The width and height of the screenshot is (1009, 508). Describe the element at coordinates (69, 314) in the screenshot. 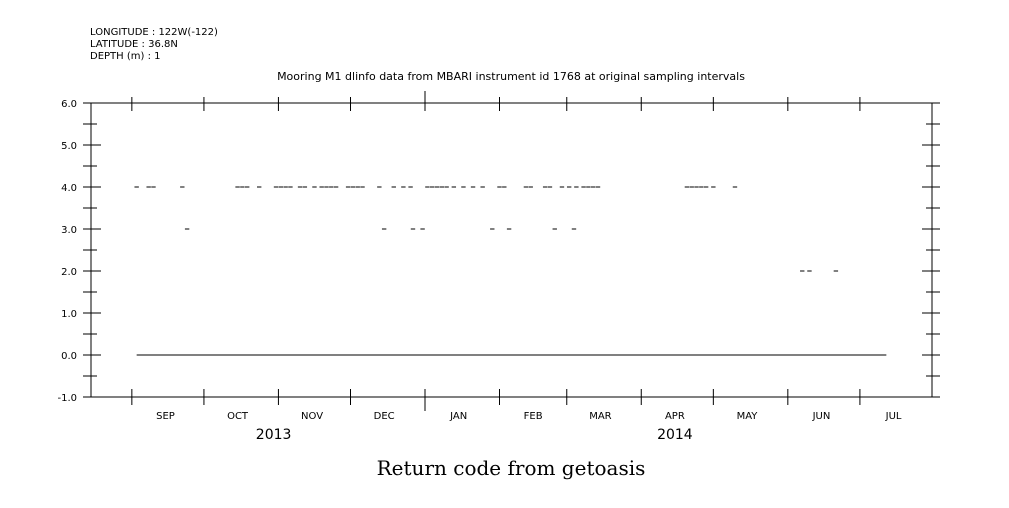

I see `y-tick-label: 1.0` at that location.